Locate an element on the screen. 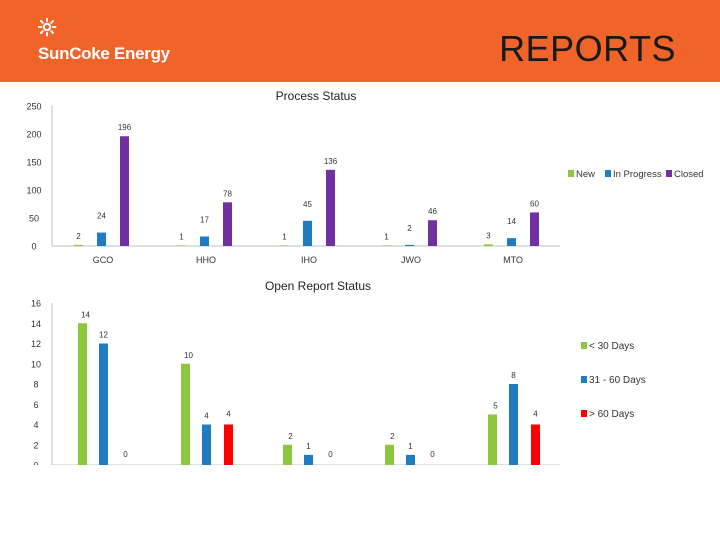  category-label: MTO is located at coordinates (513, 260).